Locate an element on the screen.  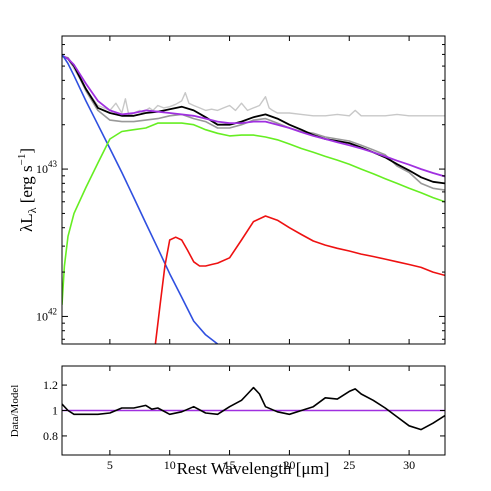
ratio-y-axis-title: Data/Model is located at coordinates (15, 411).